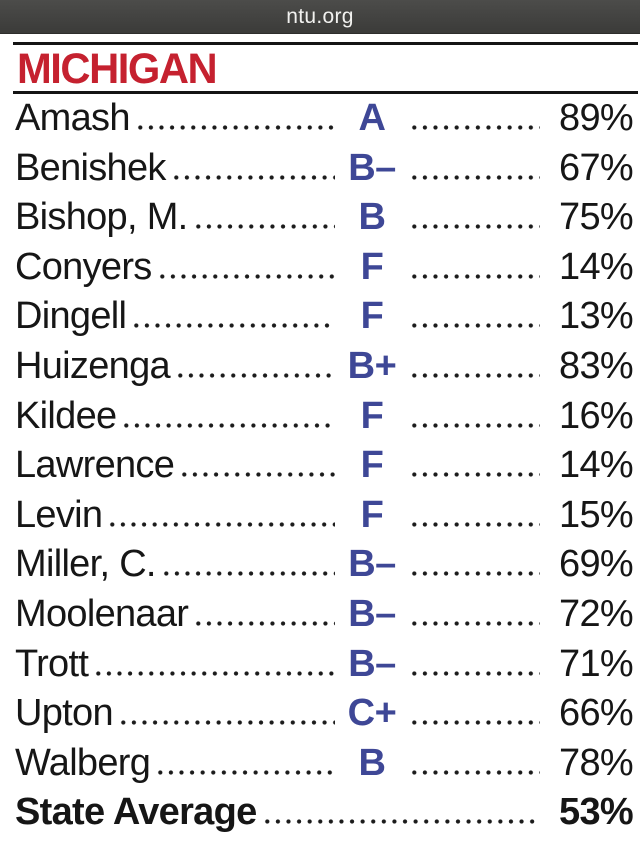 Image resolution: width=640 pixels, height=842 pixels. I want to click on row-left: Lawrence, so click(177, 465).